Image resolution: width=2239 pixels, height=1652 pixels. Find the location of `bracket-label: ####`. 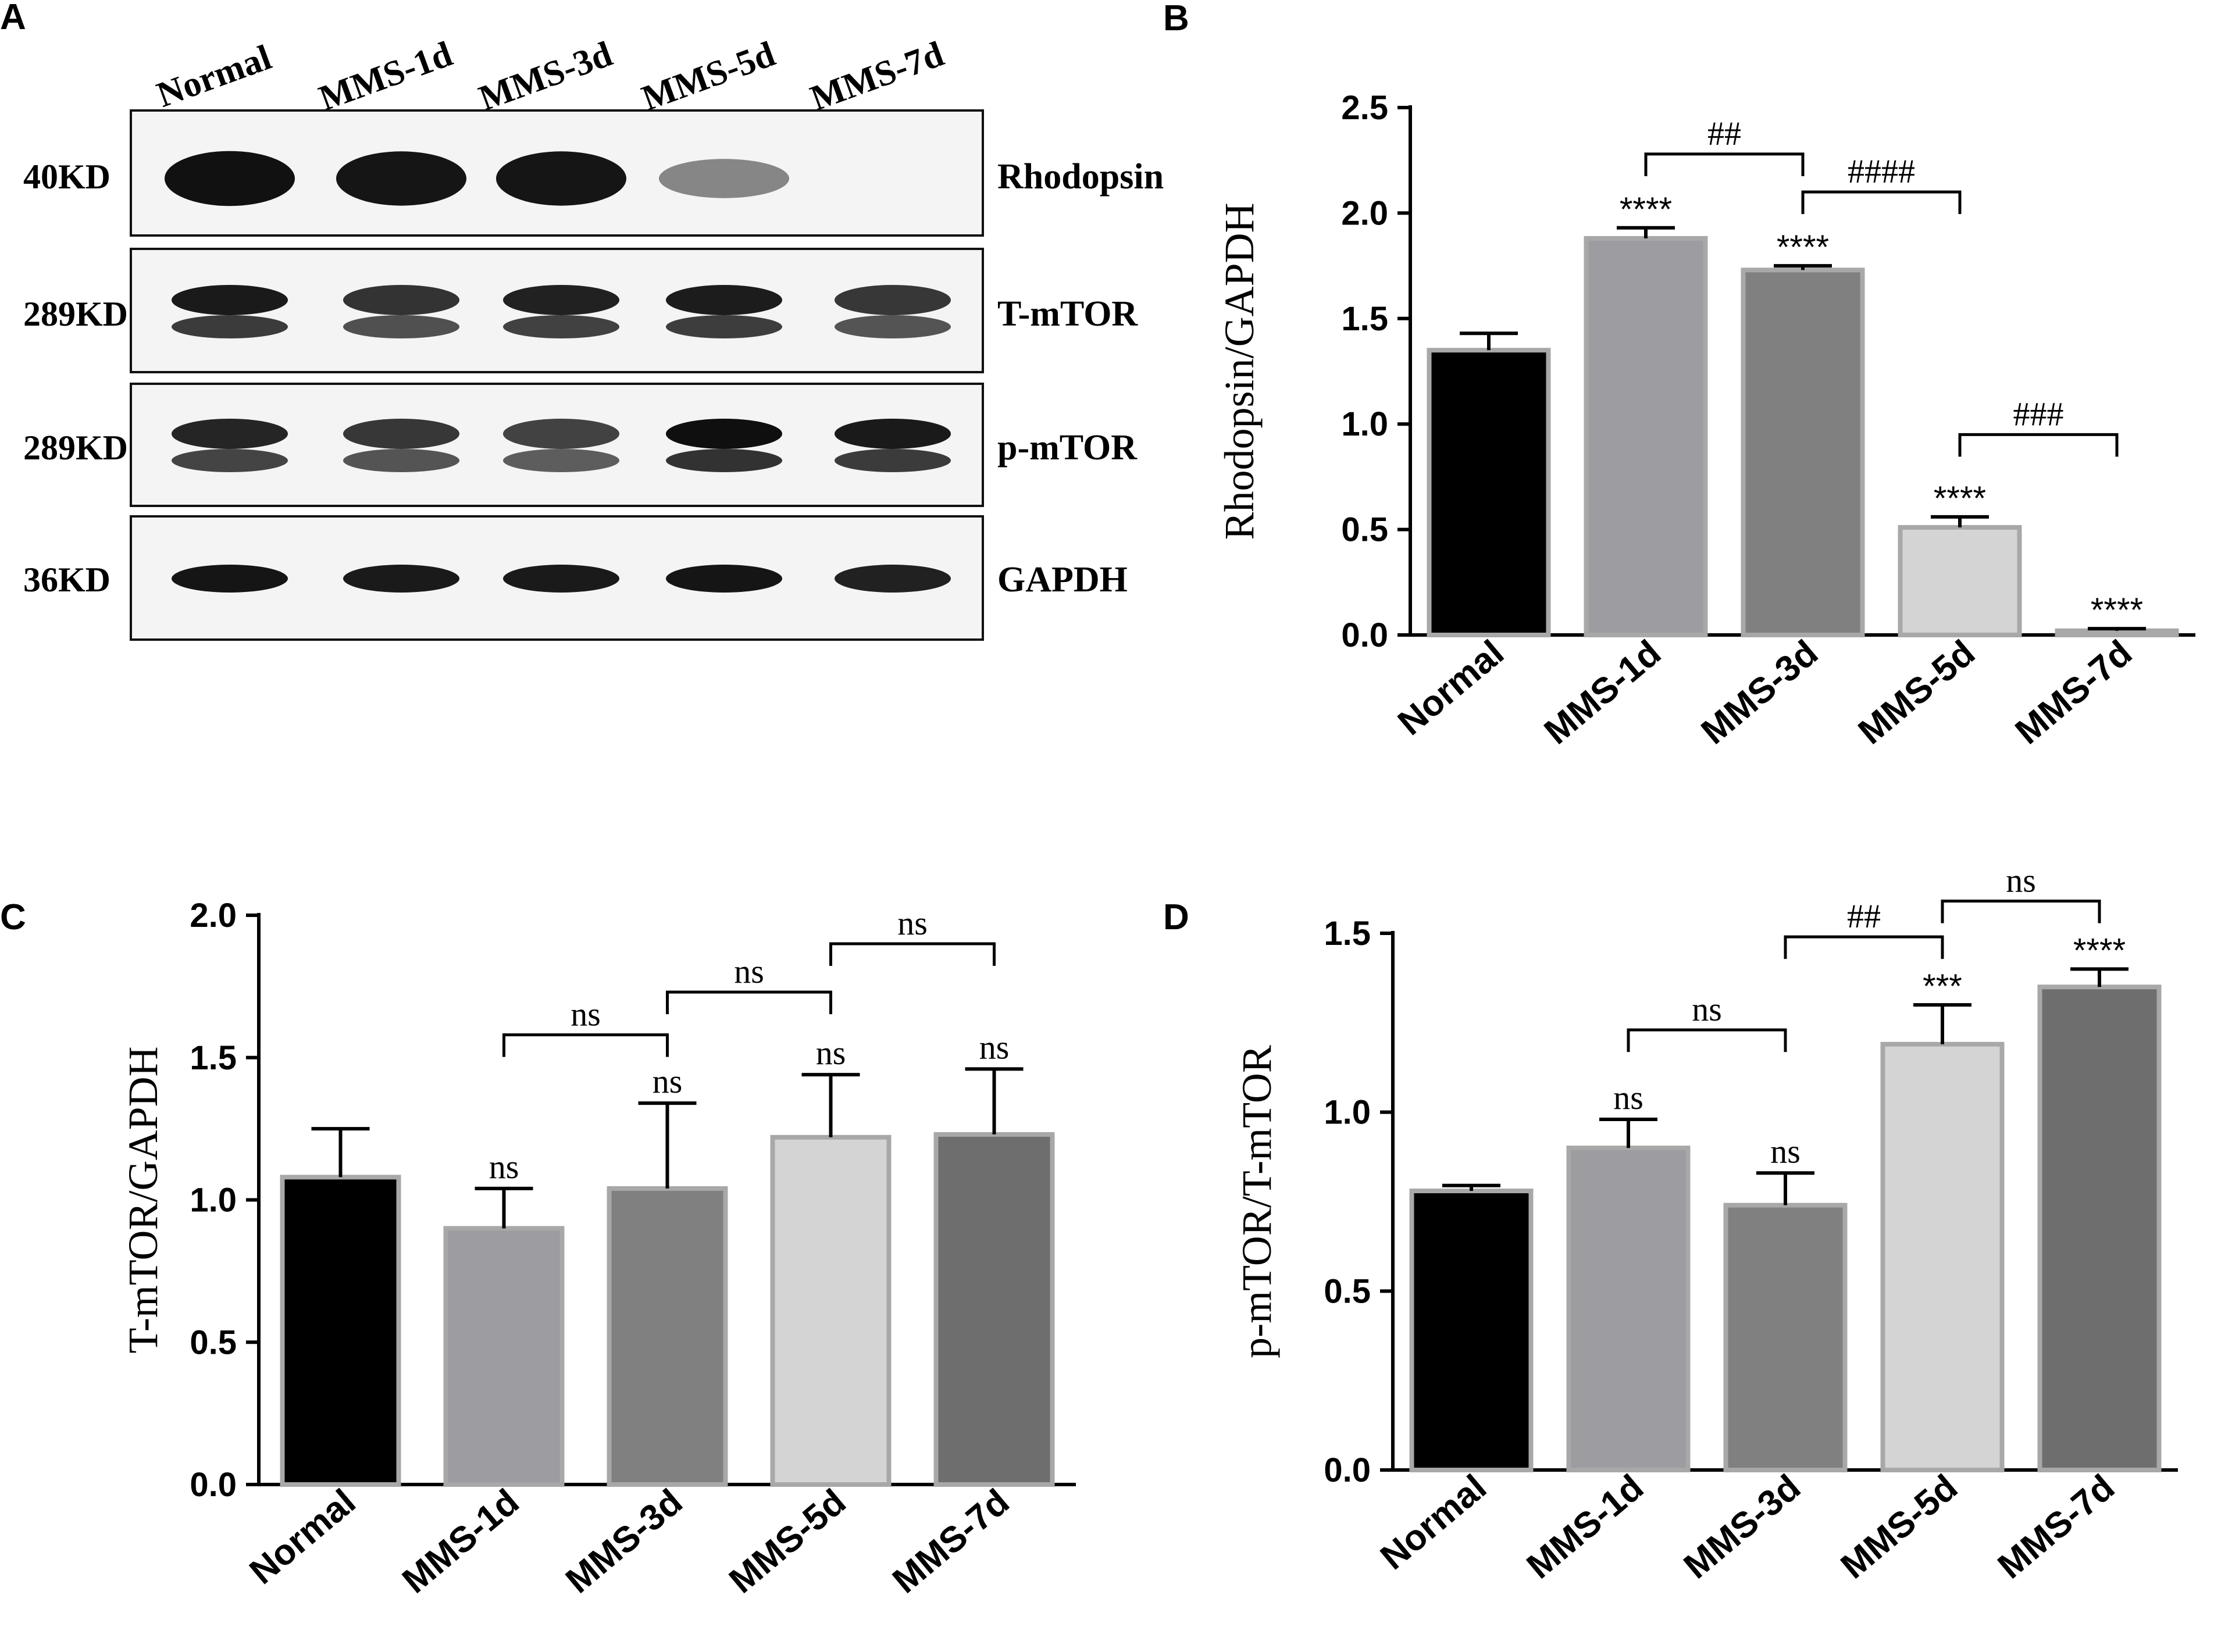

bracket-label: #### is located at coordinates (1881, 171).